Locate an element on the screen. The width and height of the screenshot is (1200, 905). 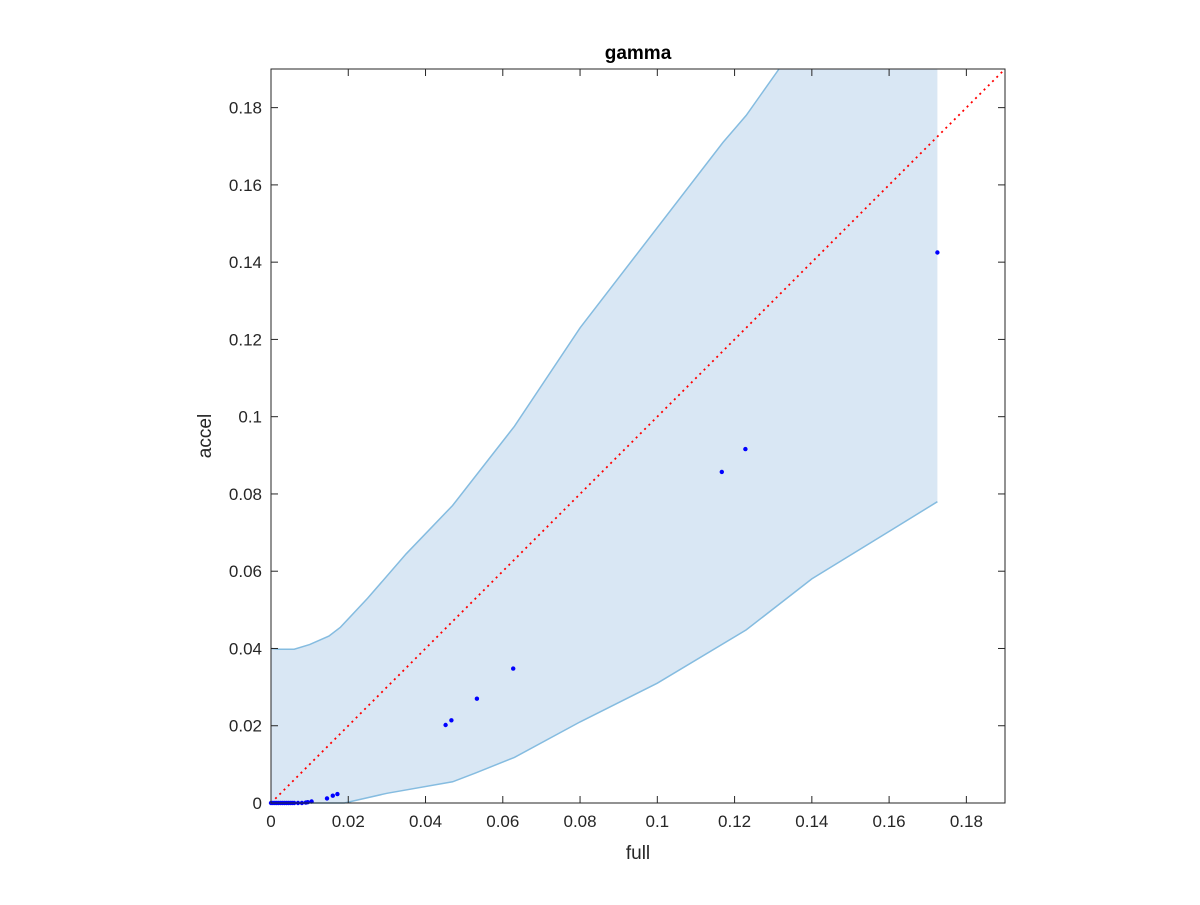
x-tick-label: 0.1 is located at coordinates (657, 821).